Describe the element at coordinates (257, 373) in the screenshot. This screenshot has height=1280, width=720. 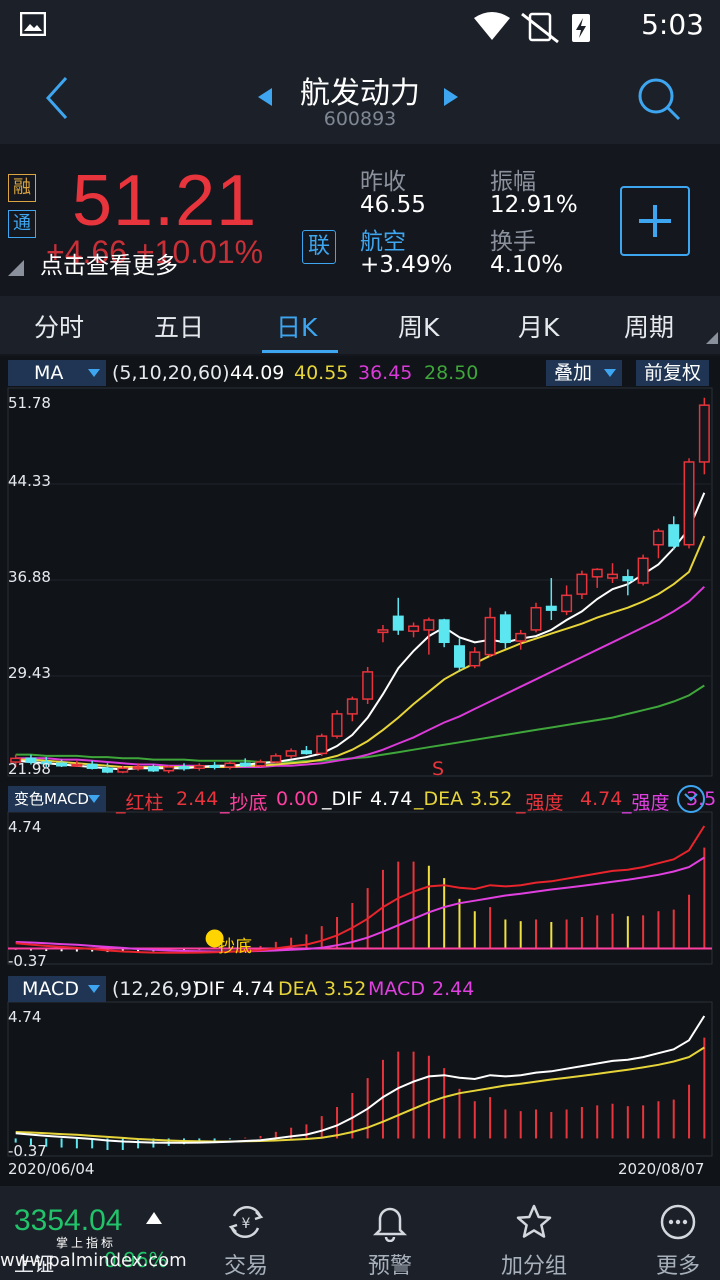
I see `ma5-value: 44.09` at that location.